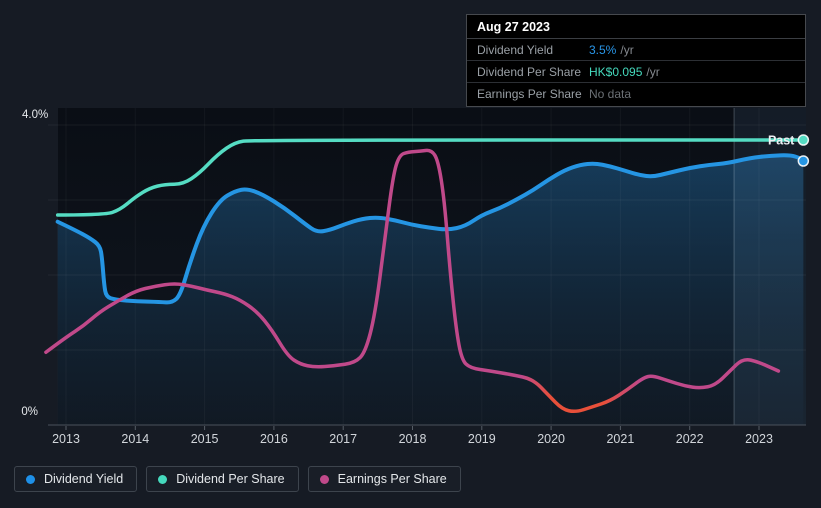 Image resolution: width=821 pixels, height=508 pixels. I want to click on x-tick-label: 2017, so click(343, 439).